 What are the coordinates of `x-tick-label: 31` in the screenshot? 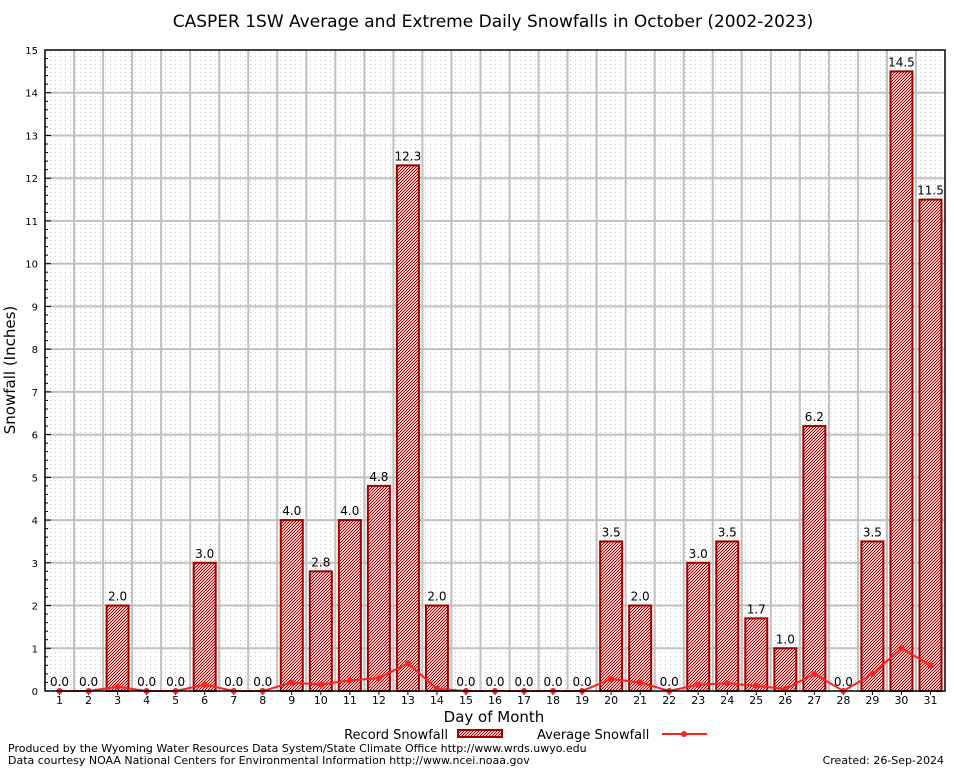 It's located at (930, 700).